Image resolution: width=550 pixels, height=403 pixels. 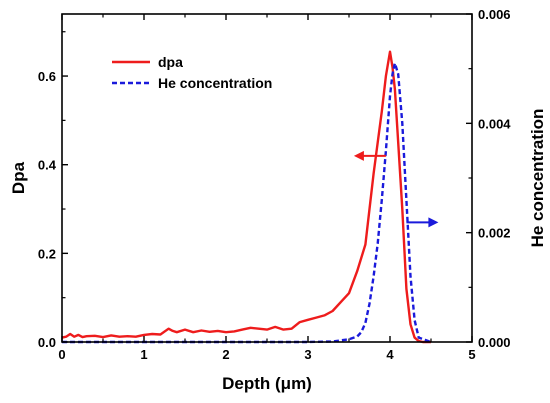 What do you see at coordinates (494, 14) in the screenshot?
I see `y-right-tick-label: 0.006` at bounding box center [494, 14].